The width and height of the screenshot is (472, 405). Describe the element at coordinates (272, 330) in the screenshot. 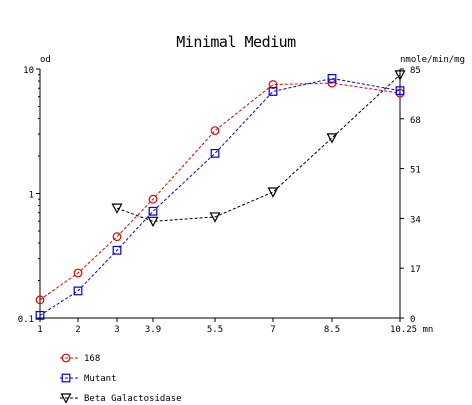

I see `x-tick-label: 7` at that location.